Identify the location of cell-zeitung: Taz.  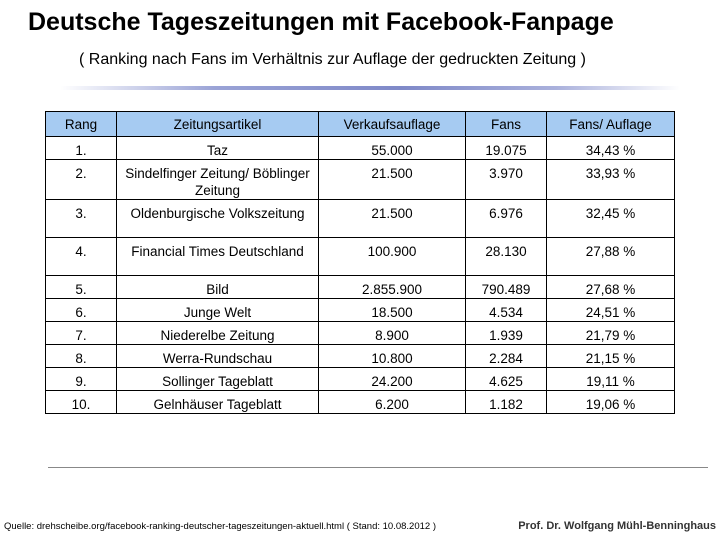
(217, 148).